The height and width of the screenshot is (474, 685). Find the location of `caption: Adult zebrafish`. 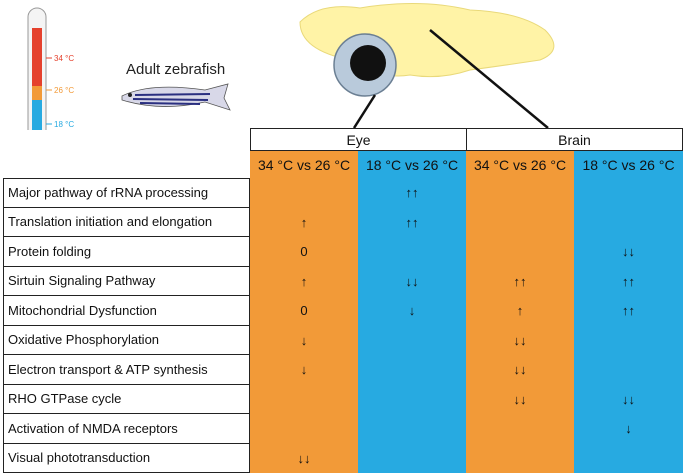

caption: Adult zebrafish is located at coordinates (175, 69).